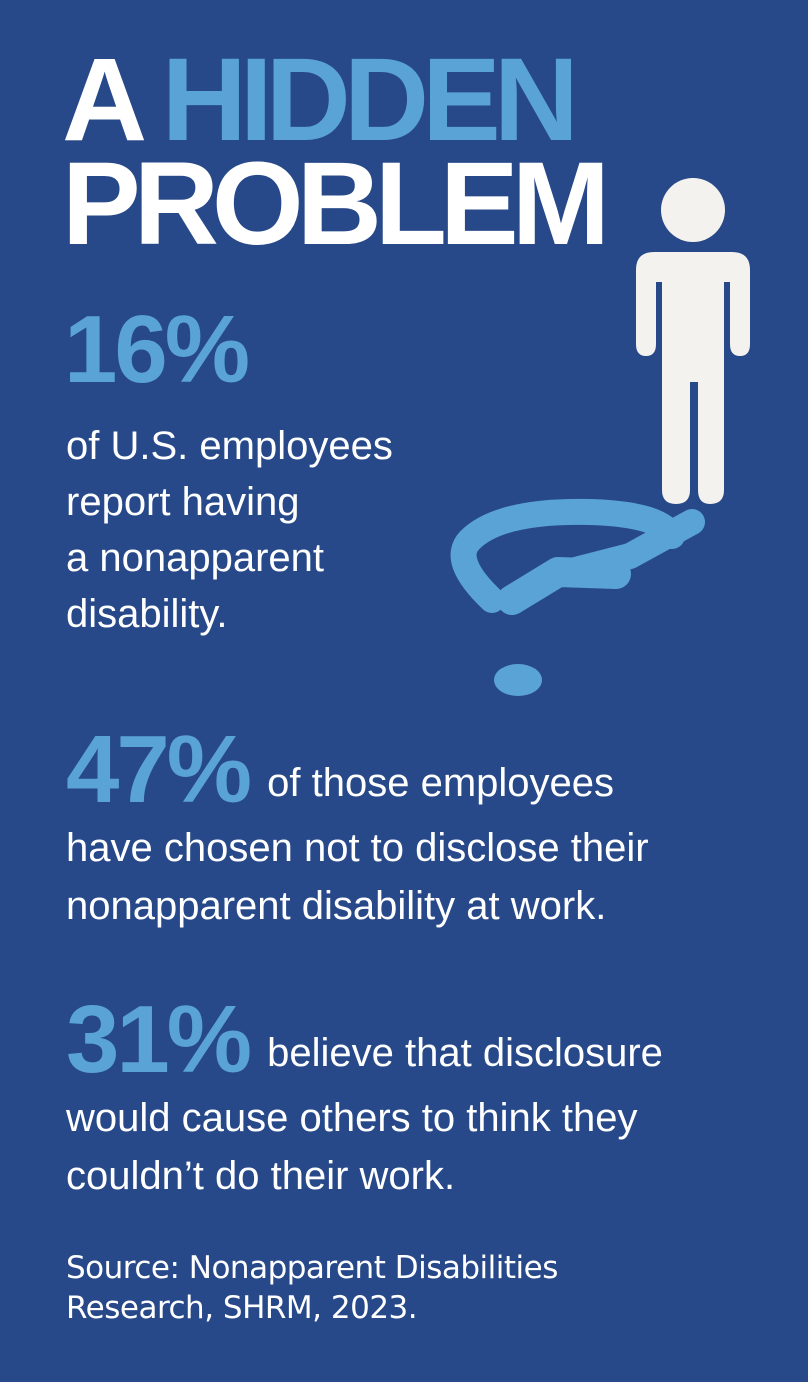  Describe the element at coordinates (357, 848) in the screenshot. I see `stat-2-line: have chosen not to disclose their` at that location.